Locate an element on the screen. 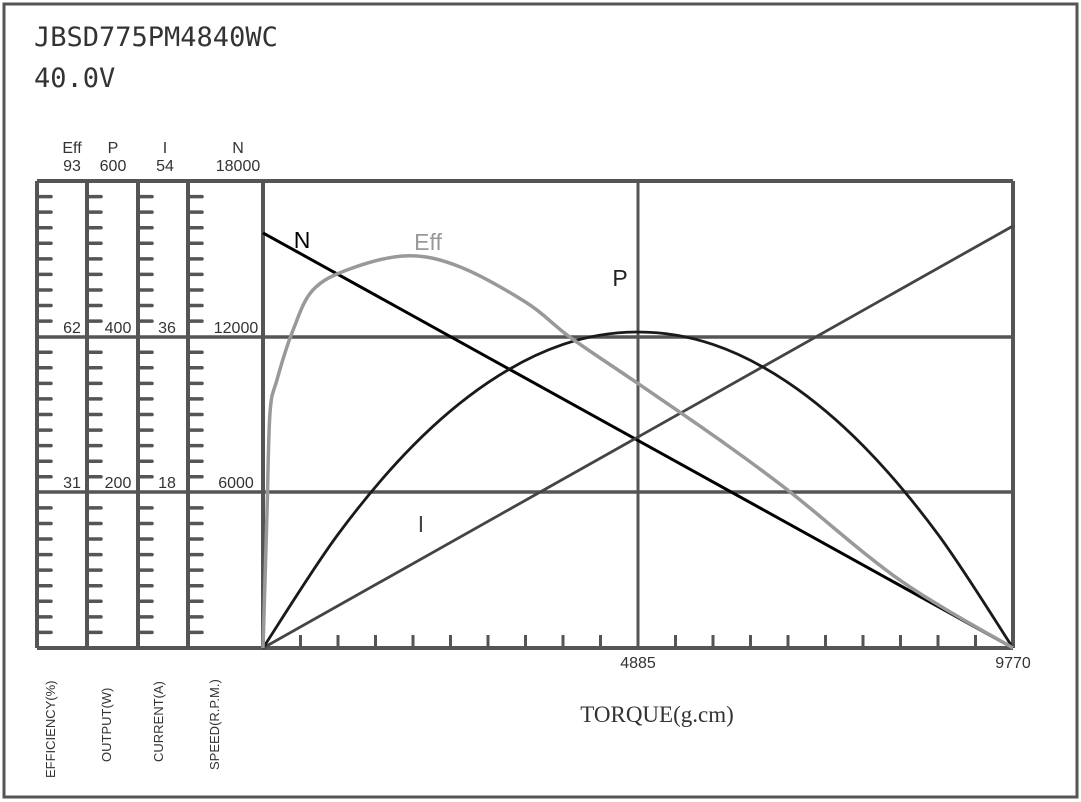 The width and height of the screenshot is (1081, 802). axis-tick-label: 6000 is located at coordinates (236, 483).